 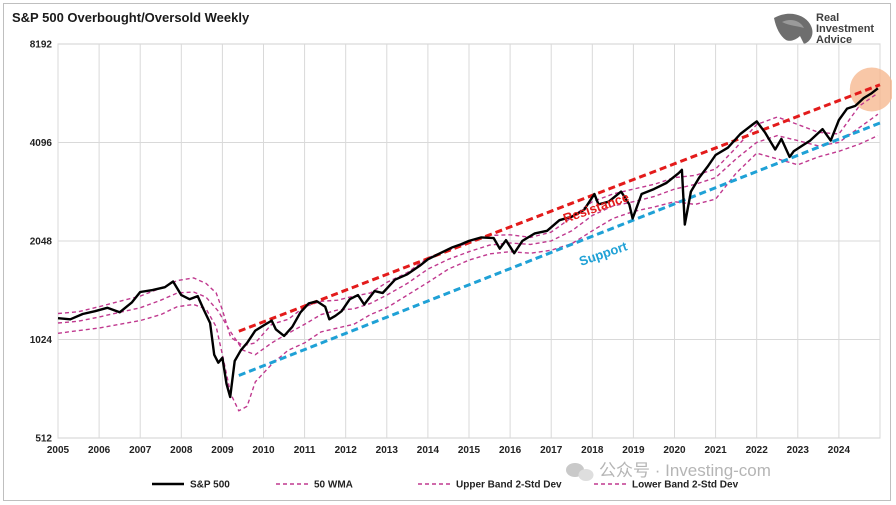 What do you see at coordinates (99, 450) in the screenshot?
I see `x-tick-label: 2006` at bounding box center [99, 450].